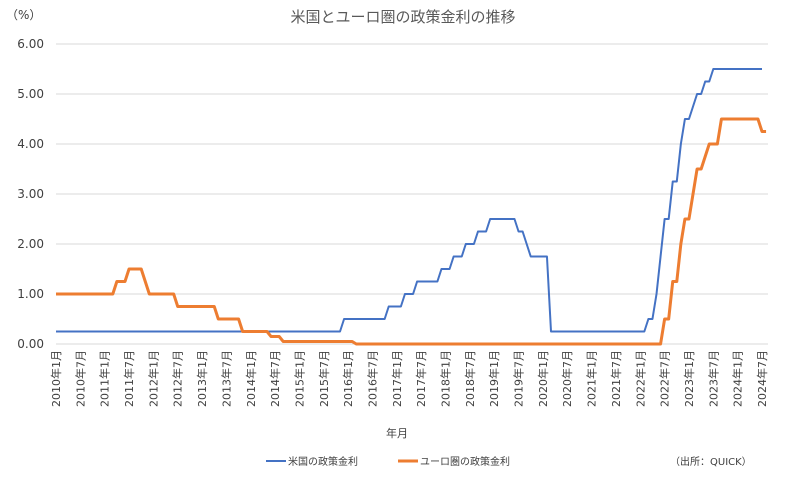 The image size is (807, 484). Describe the element at coordinates (178, 378) in the screenshot. I see `x-tick-label: 2012年7月` at that location.